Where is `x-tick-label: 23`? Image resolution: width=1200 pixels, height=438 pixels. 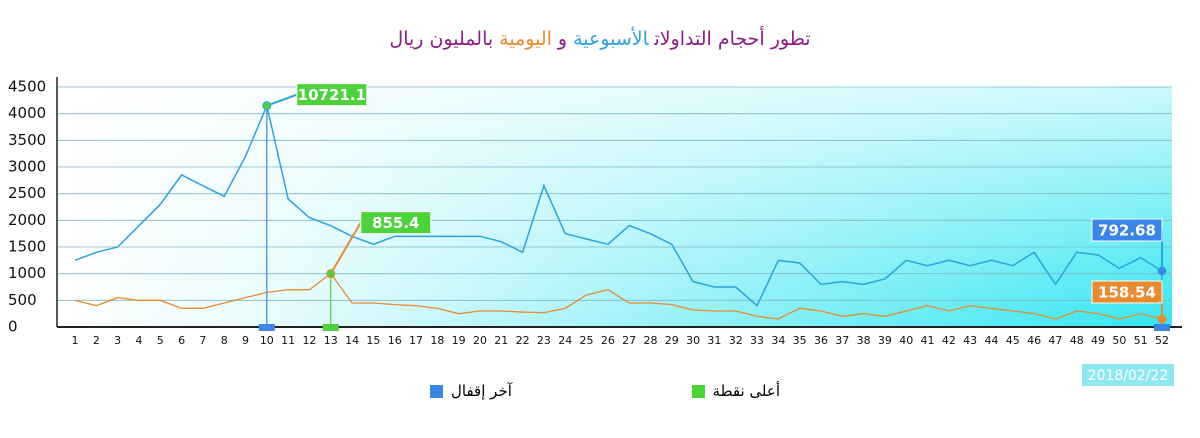
x-tick-label: 23 is located at coordinates (544, 340).